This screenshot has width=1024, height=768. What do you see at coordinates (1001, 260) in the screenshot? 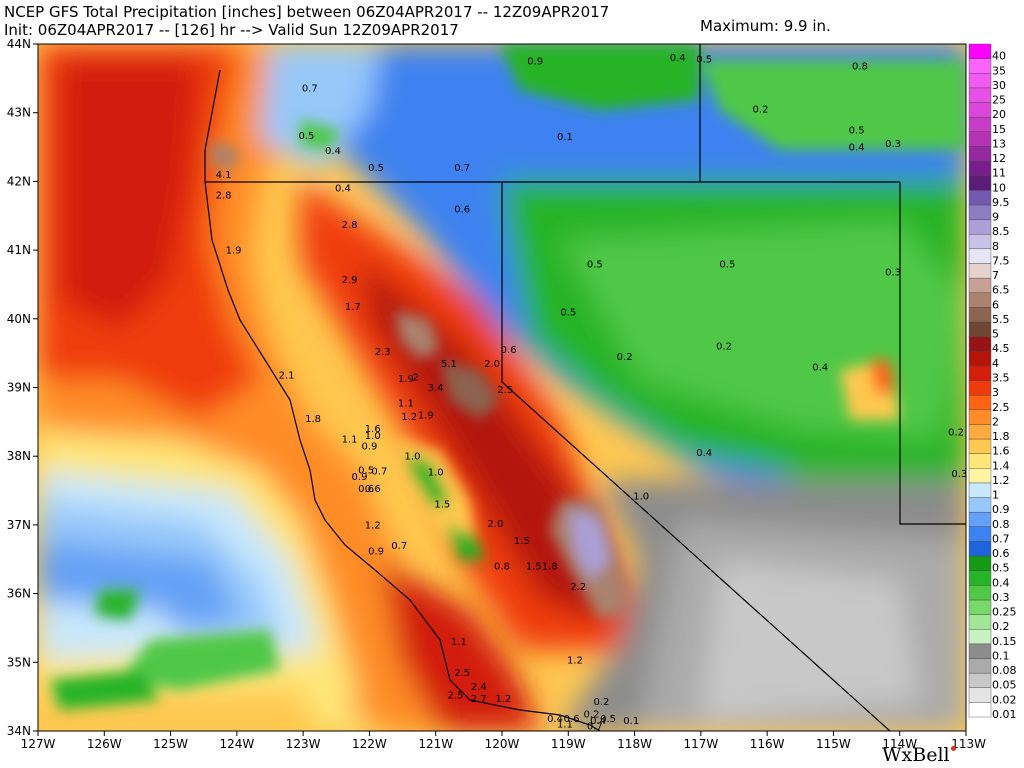
I see `legend-label: 7.5` at bounding box center [1001, 260].